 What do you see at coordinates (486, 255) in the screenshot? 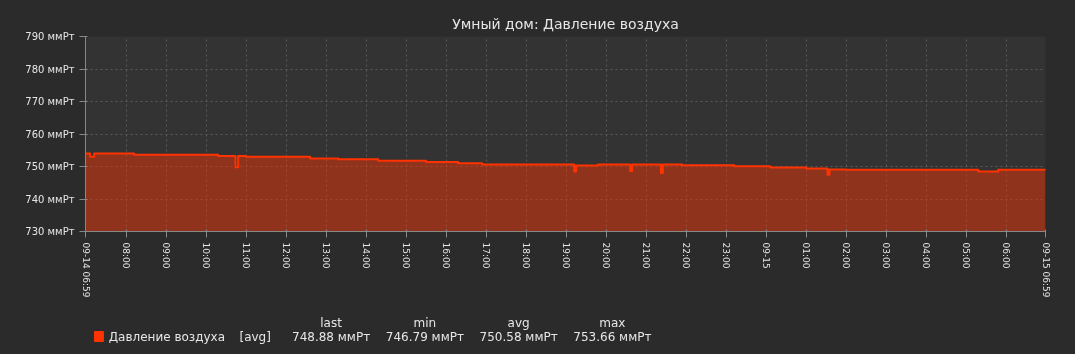
I see `x-tick-label: 17:00` at bounding box center [486, 255].